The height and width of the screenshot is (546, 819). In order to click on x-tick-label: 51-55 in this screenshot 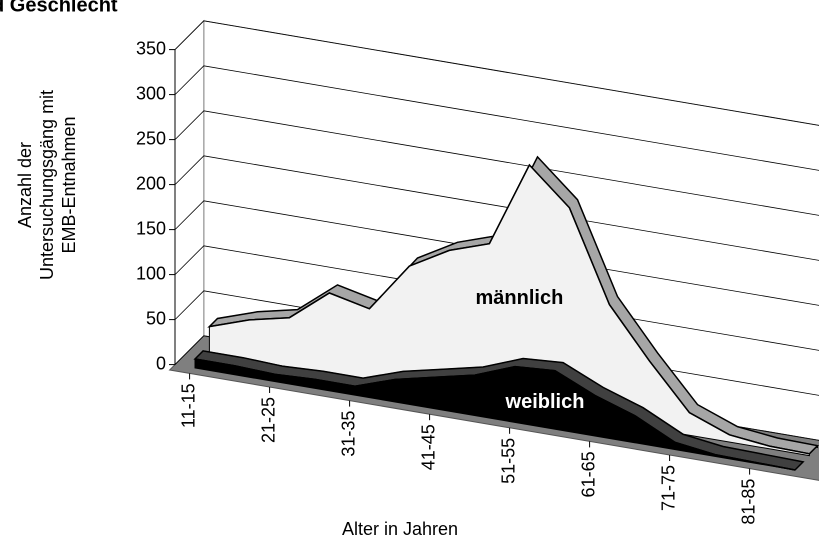, I will do `click(508, 461)`.